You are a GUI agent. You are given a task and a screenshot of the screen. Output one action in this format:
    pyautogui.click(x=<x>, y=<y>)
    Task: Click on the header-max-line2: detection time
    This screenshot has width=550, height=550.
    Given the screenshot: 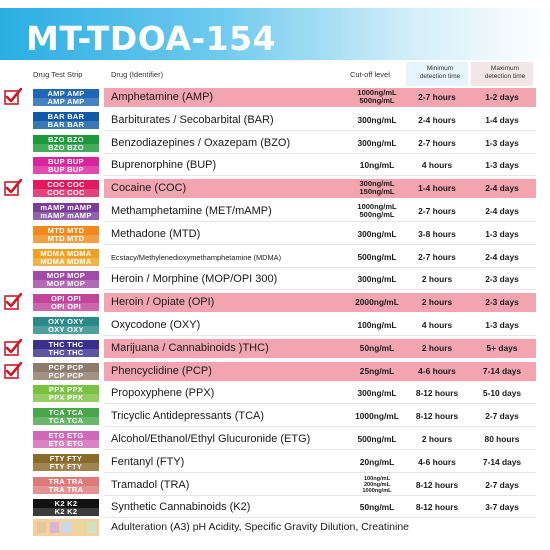 What is the action you would take?
    pyautogui.click(x=505, y=76)
    